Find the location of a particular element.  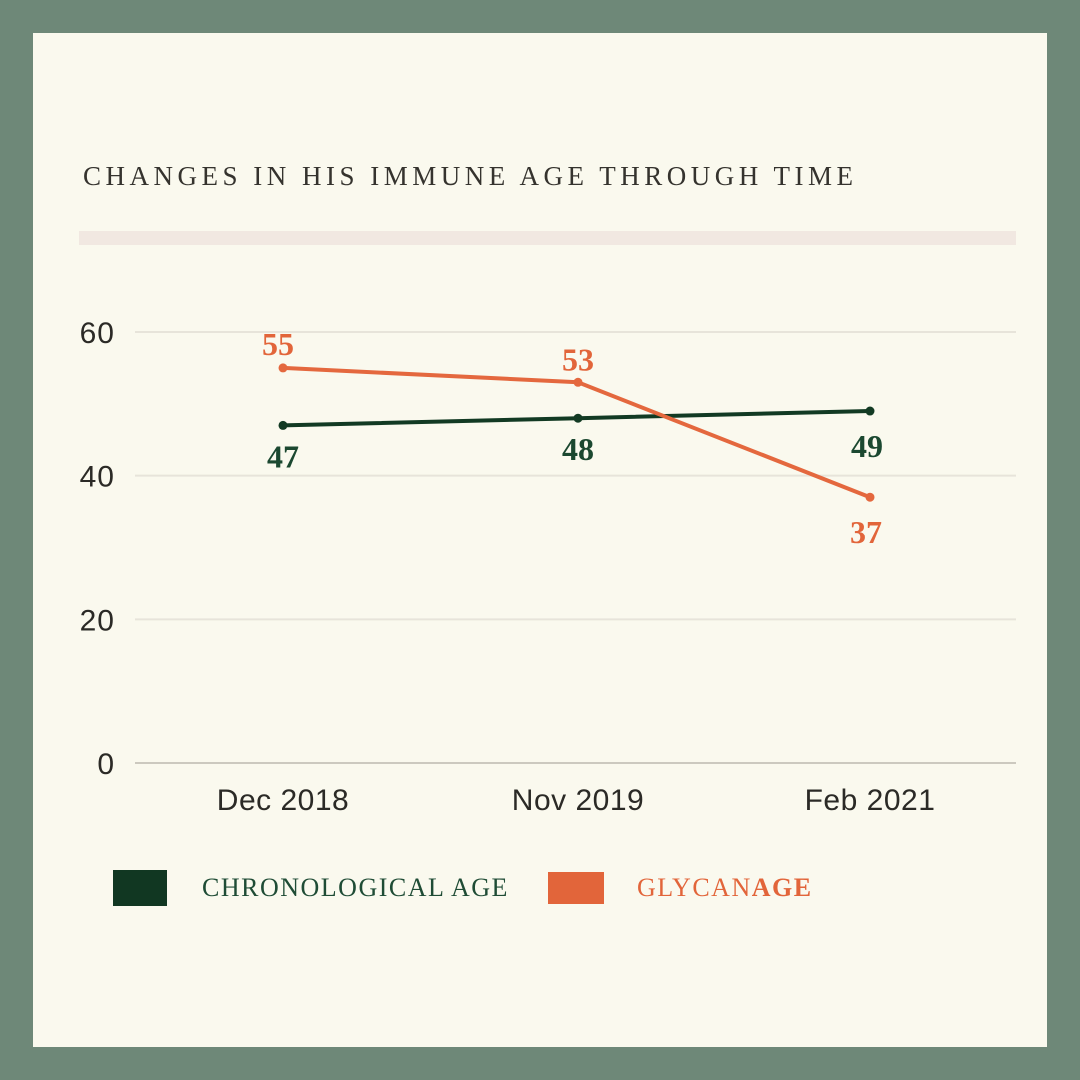

value-label-glycanage-feb-2021: 37 is located at coordinates (866, 532).